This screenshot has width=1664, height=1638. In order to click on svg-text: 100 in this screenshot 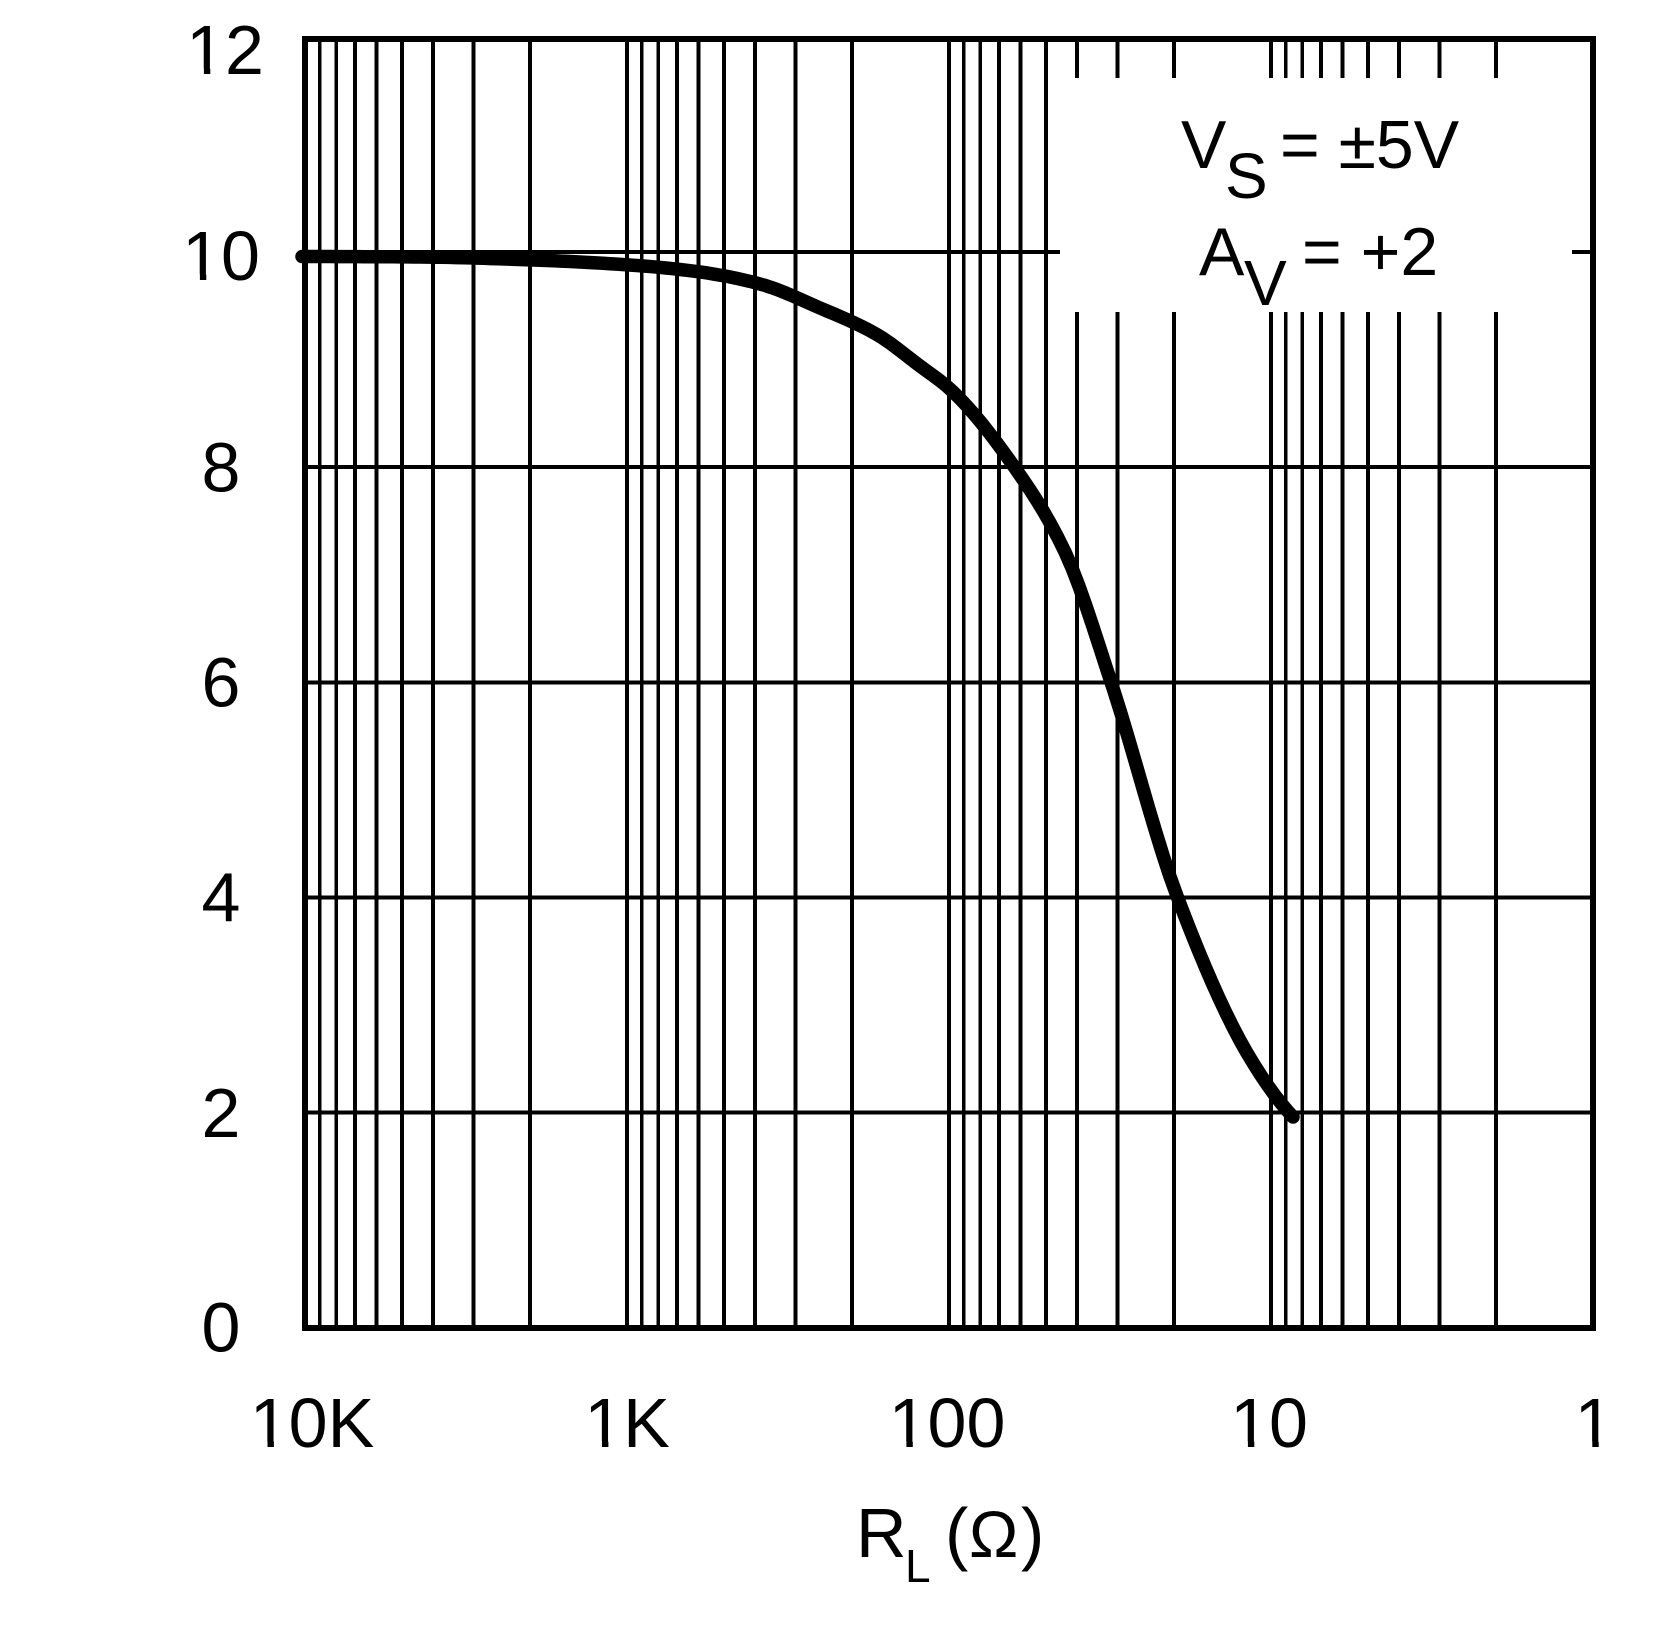, I will do `click(947, 1423)`.